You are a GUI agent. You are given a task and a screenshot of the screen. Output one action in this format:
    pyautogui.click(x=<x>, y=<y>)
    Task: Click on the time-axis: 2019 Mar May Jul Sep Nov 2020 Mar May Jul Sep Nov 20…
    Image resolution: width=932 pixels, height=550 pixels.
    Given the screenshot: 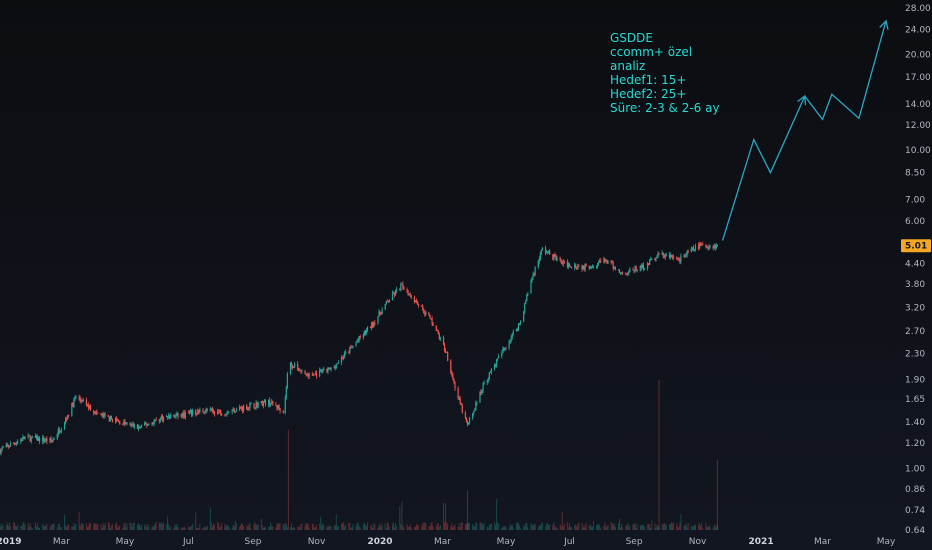 What is the action you would take?
    pyautogui.click(x=448, y=542)
    